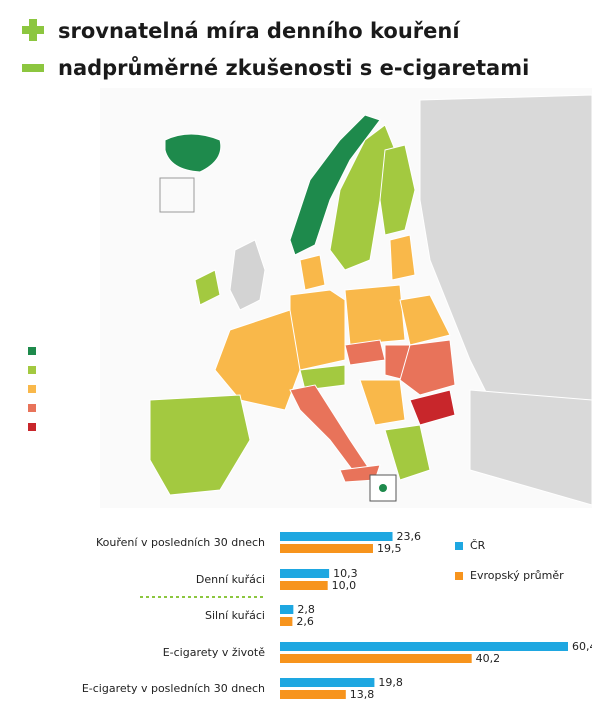 The height and width of the screenshot is (702, 592). What do you see at coordinates (478, 545) in the screenshot?
I see `legend-label: ČR` at bounding box center [478, 545].